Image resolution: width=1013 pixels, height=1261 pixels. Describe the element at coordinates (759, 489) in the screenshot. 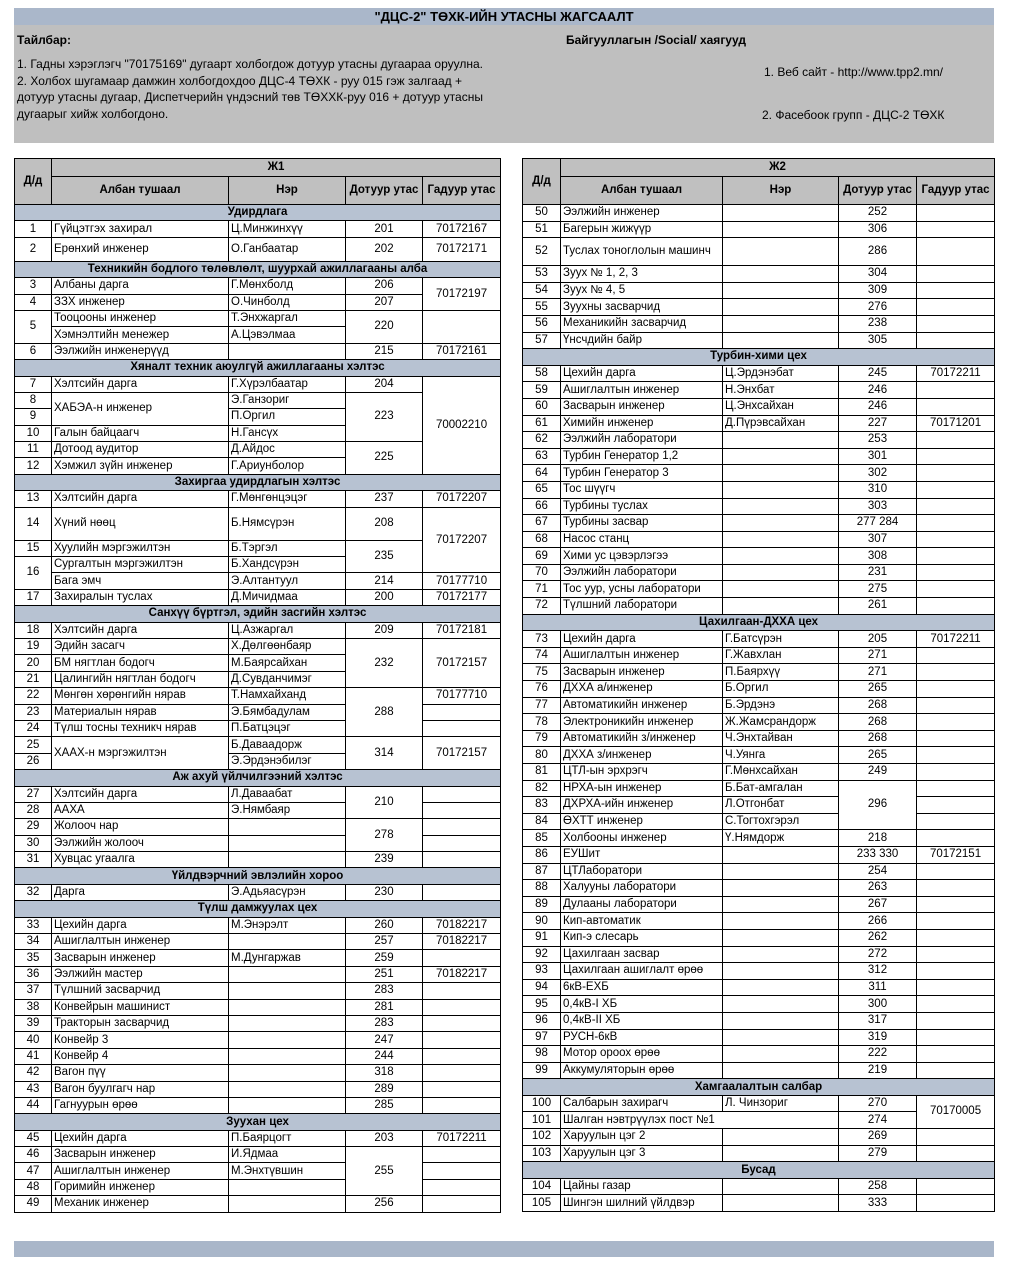

I see `table-row: 65 Тос шүүгч 310` at that location.